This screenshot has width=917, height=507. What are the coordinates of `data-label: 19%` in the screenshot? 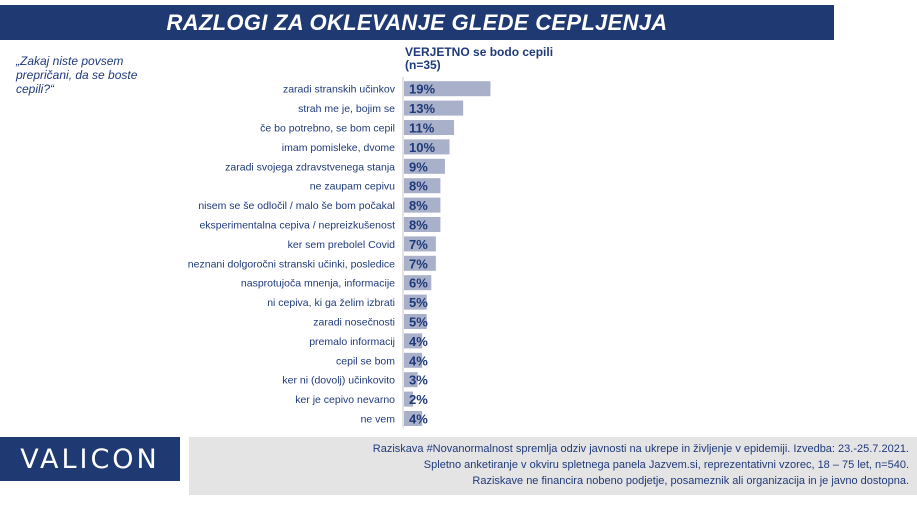 It's located at (422, 89).